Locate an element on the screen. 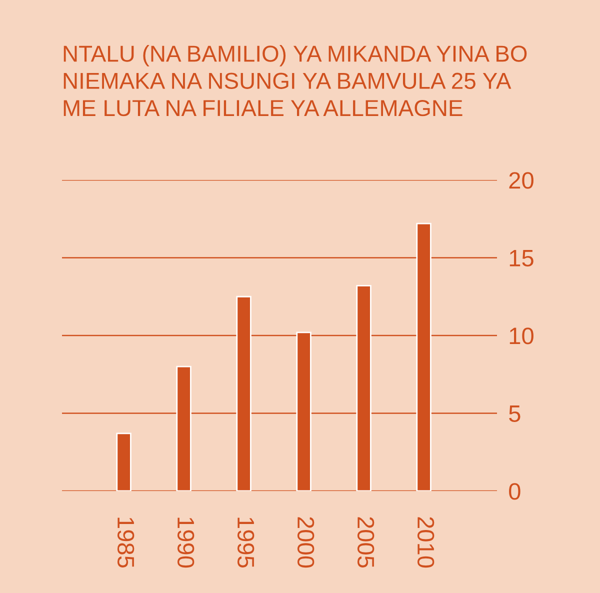 The width and height of the screenshot is (600, 593). x-tick-label: 2005 is located at coordinates (365, 542).